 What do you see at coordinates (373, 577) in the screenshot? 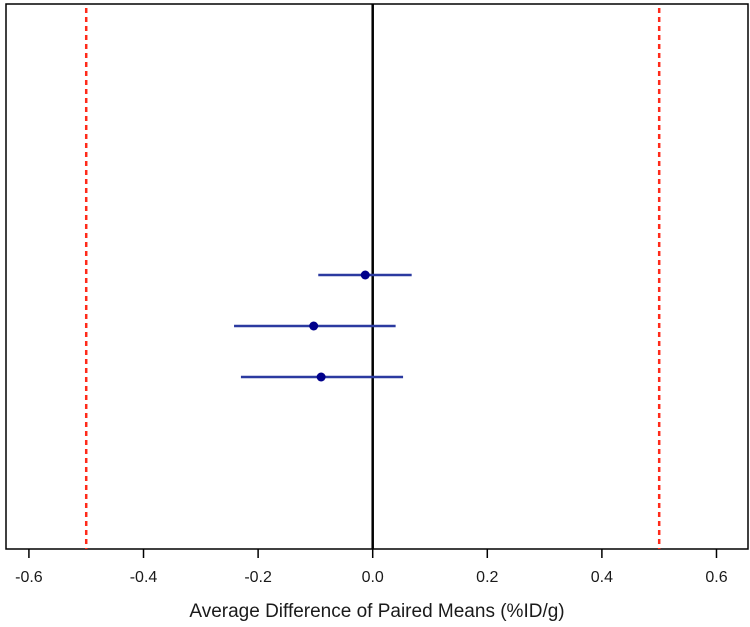
I see `x-tick-label: 0.0` at bounding box center [373, 577].